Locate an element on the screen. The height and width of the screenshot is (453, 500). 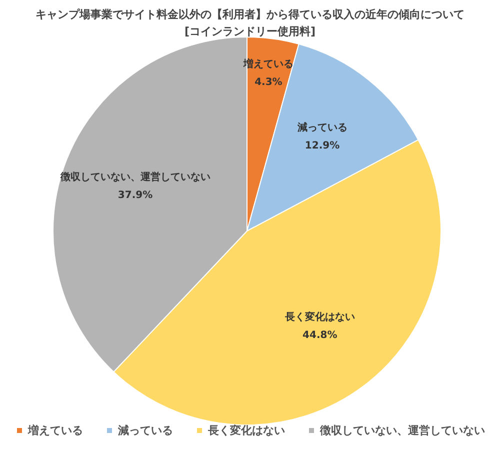
chart-title: キャンプ場事業でサイト料金以外の【利用者】から得ている収入の近年の傾向について is located at coordinates (250, 14).